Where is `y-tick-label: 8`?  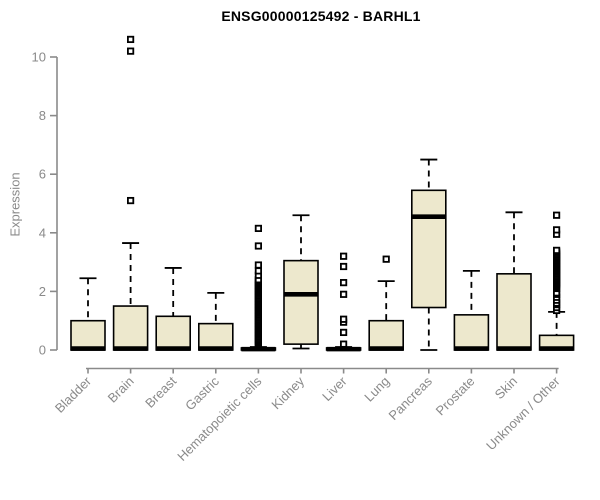
y-tick-label: 8 is located at coordinates (42, 115).